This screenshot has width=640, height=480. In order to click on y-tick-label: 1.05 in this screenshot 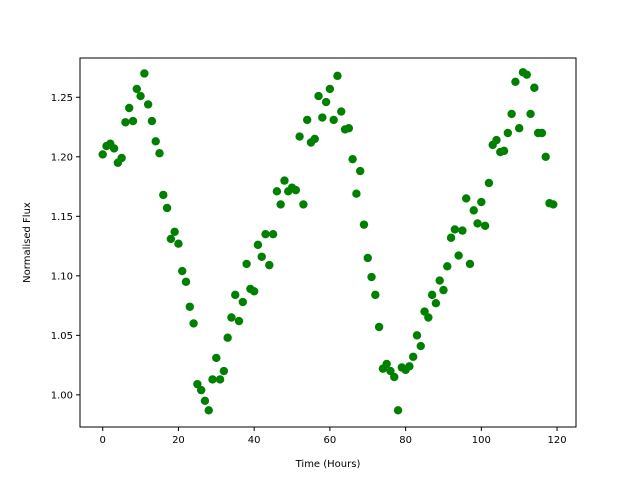, I will do `click(62, 336)`.